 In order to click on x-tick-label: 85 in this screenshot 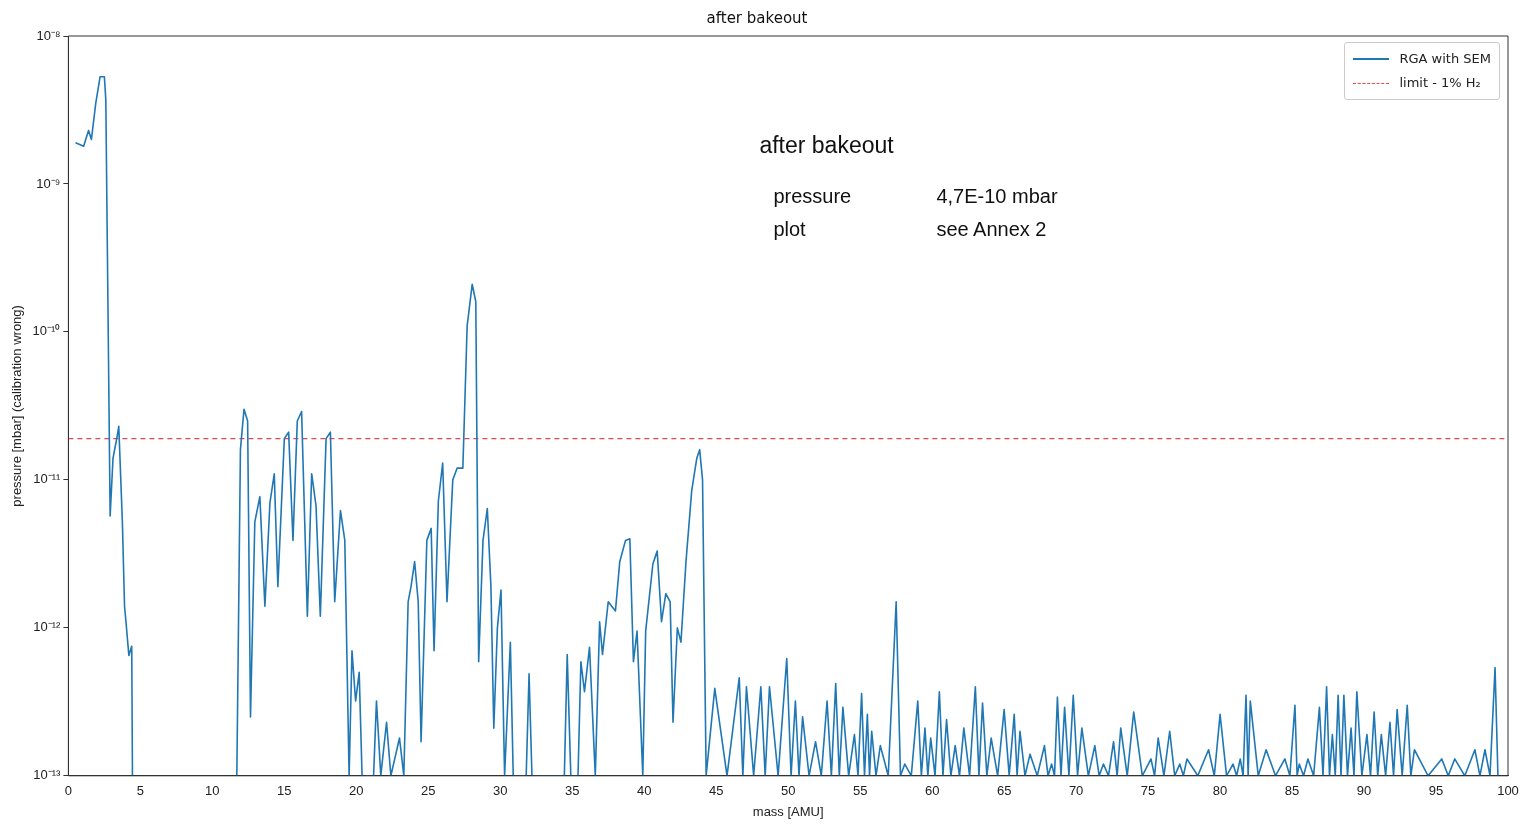, I will do `click(1292, 791)`.